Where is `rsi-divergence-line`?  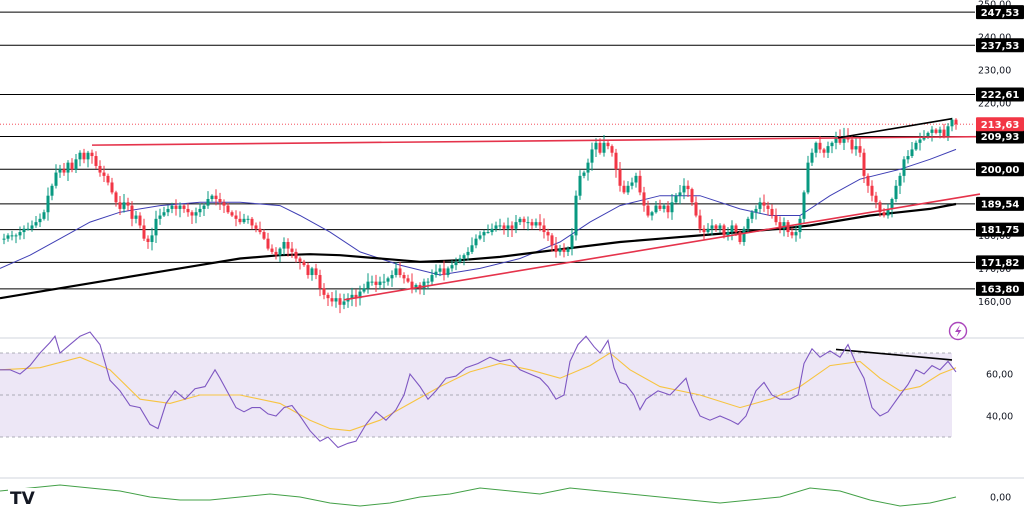 rsi-divergence-line is located at coordinates (894, 354).